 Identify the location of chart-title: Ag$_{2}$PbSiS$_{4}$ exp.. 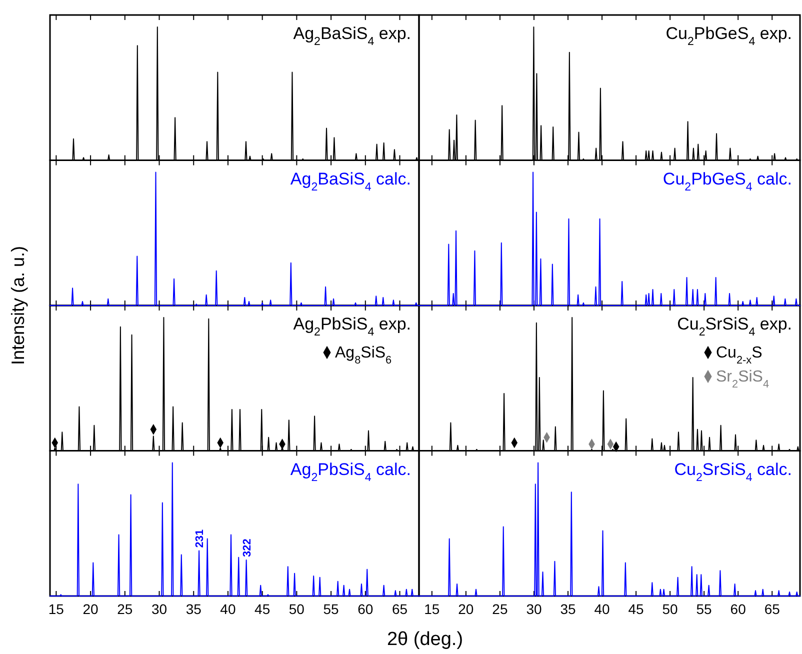
(352, 326).